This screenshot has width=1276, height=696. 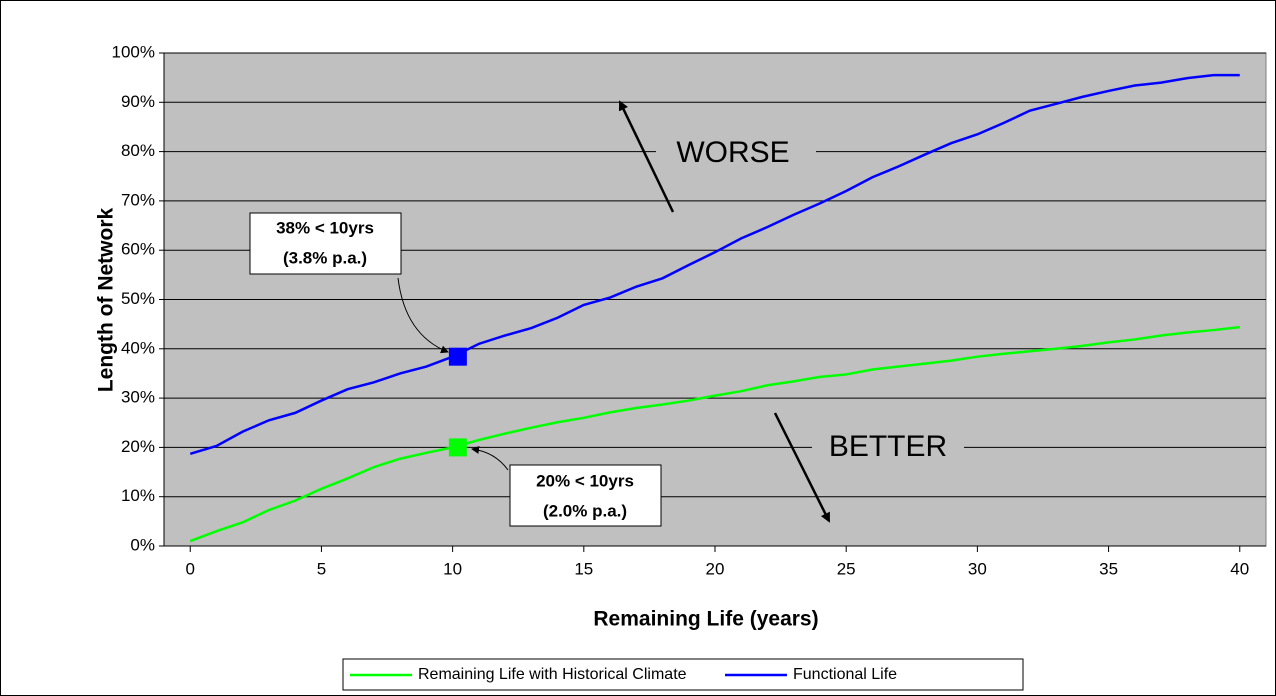 What do you see at coordinates (138, 397) in the screenshot?
I see `y-tick-label: 30%` at bounding box center [138, 397].